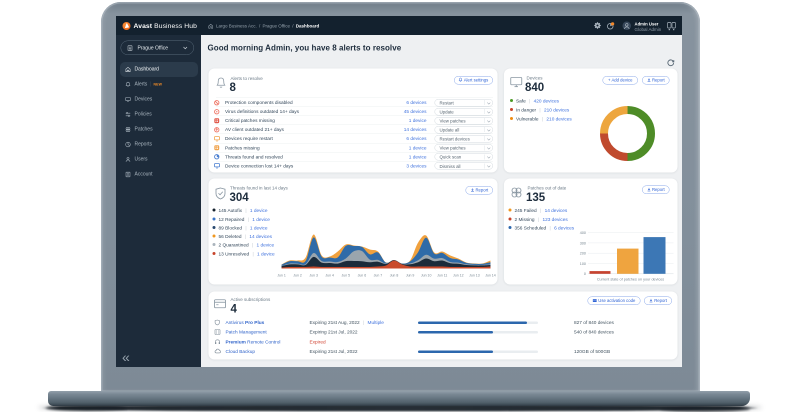  What do you see at coordinates (409, 275) in the screenshot?
I see `svg-text: Jun 9` at bounding box center [409, 275].